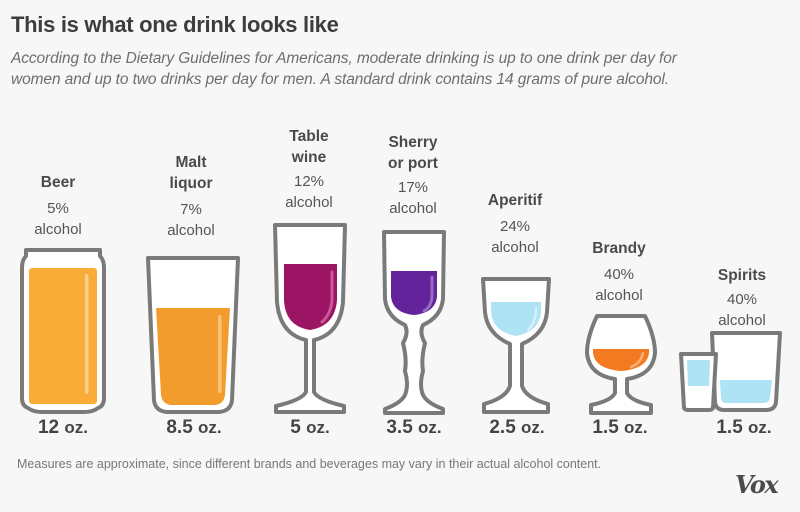 Image resolution: width=800 pixels, height=512 pixels. What do you see at coordinates (58, 182) in the screenshot?
I see `drink-name: Beer` at bounding box center [58, 182].